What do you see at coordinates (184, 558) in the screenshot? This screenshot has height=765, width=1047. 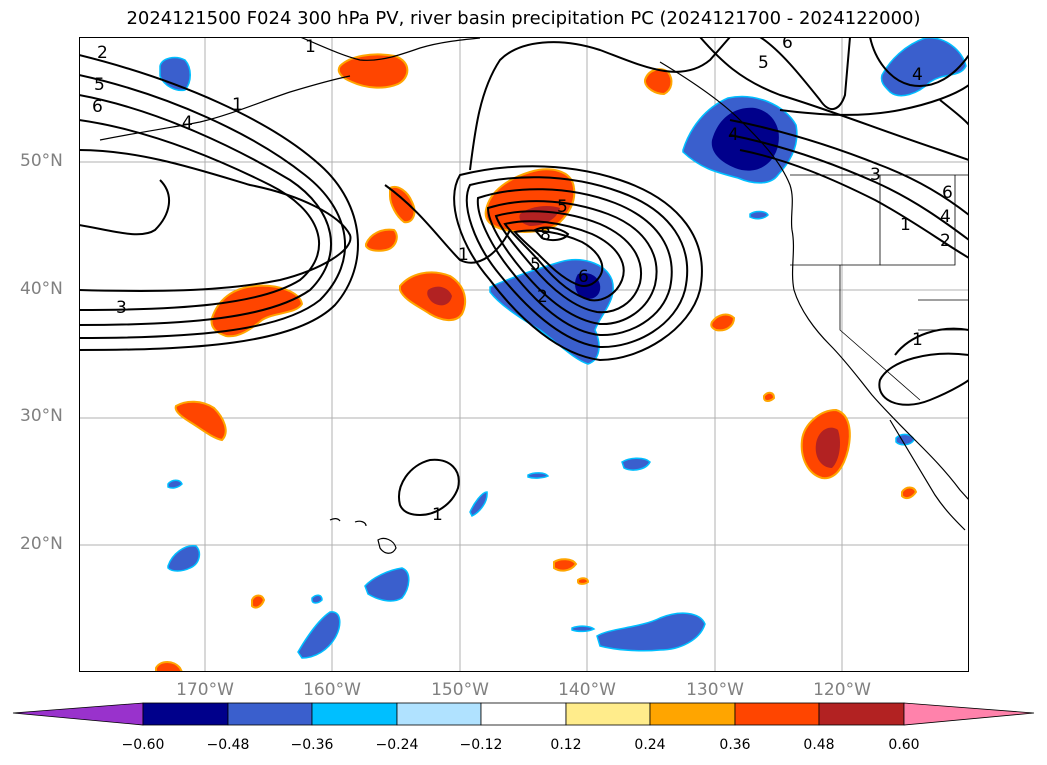 I see `neg-patch-west-small` at bounding box center [184, 558].